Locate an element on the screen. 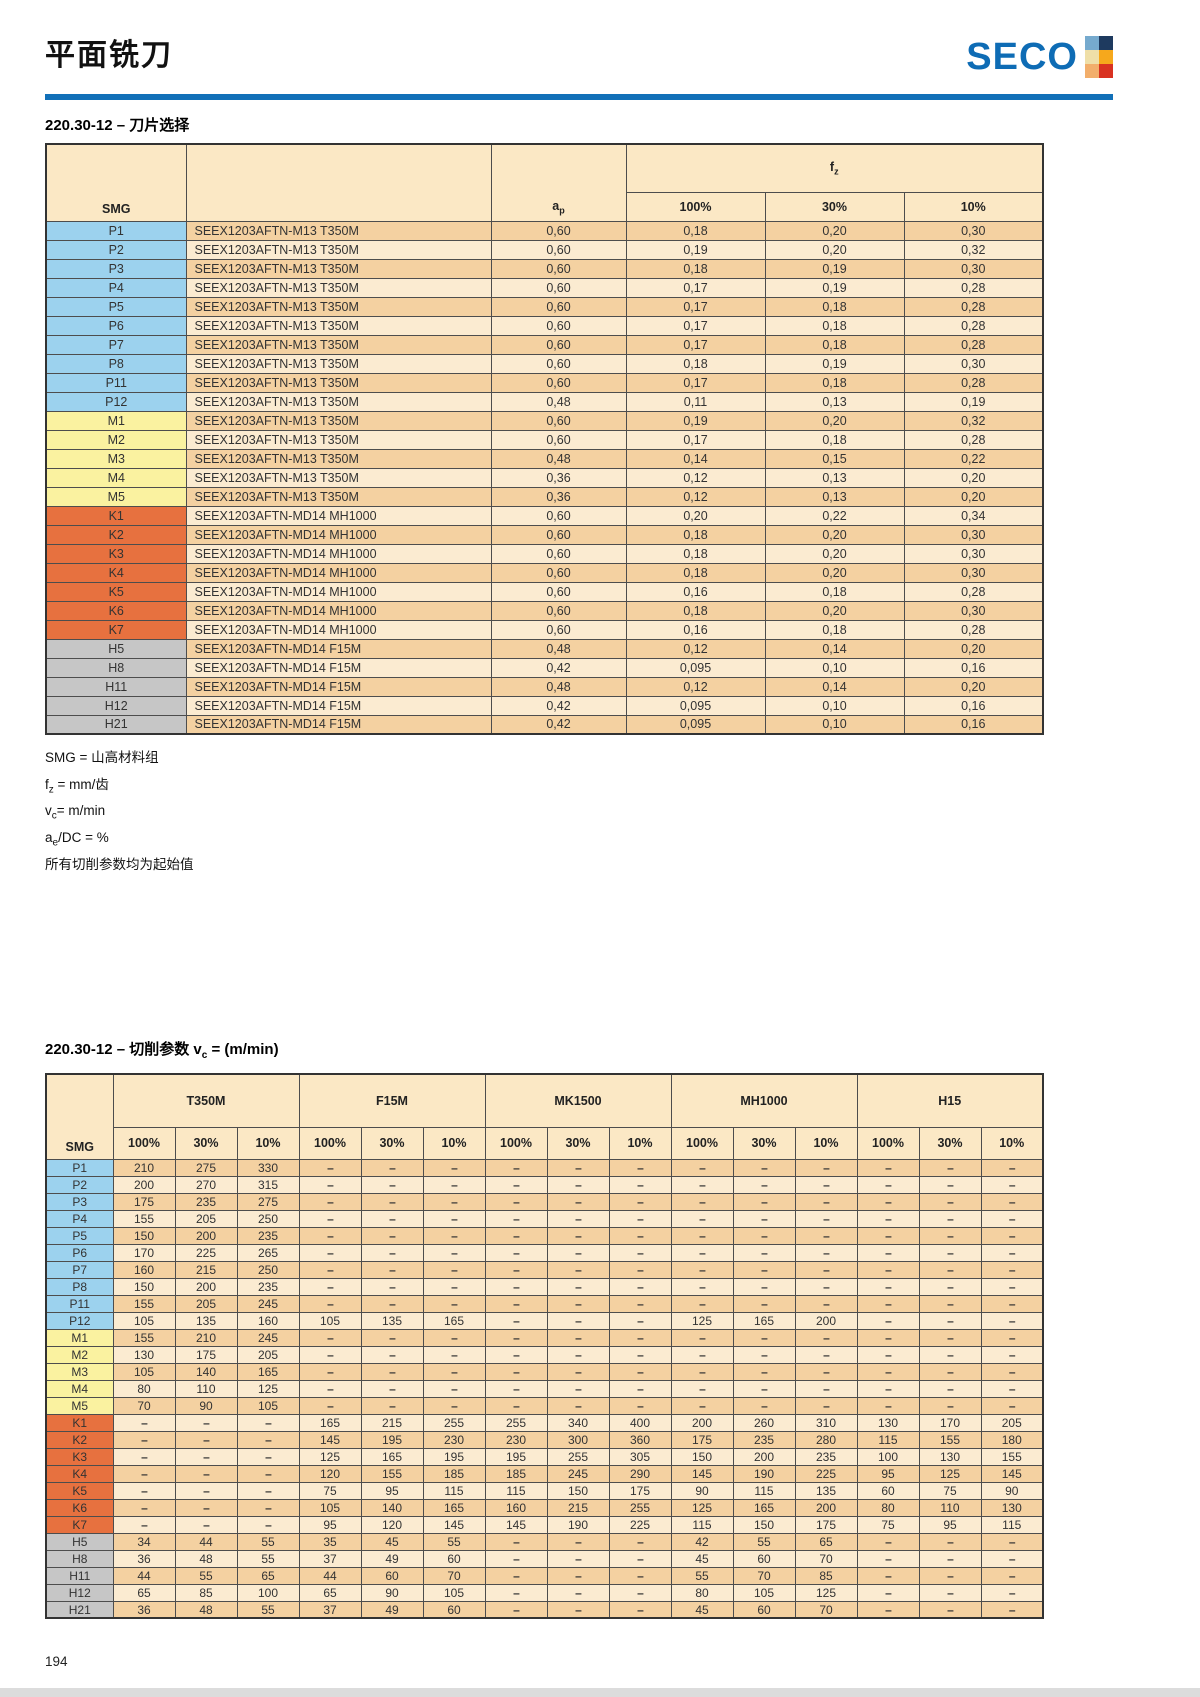 This screenshot has height=1697, width=1200. percent-header: 30% is located at coordinates (764, 1143).